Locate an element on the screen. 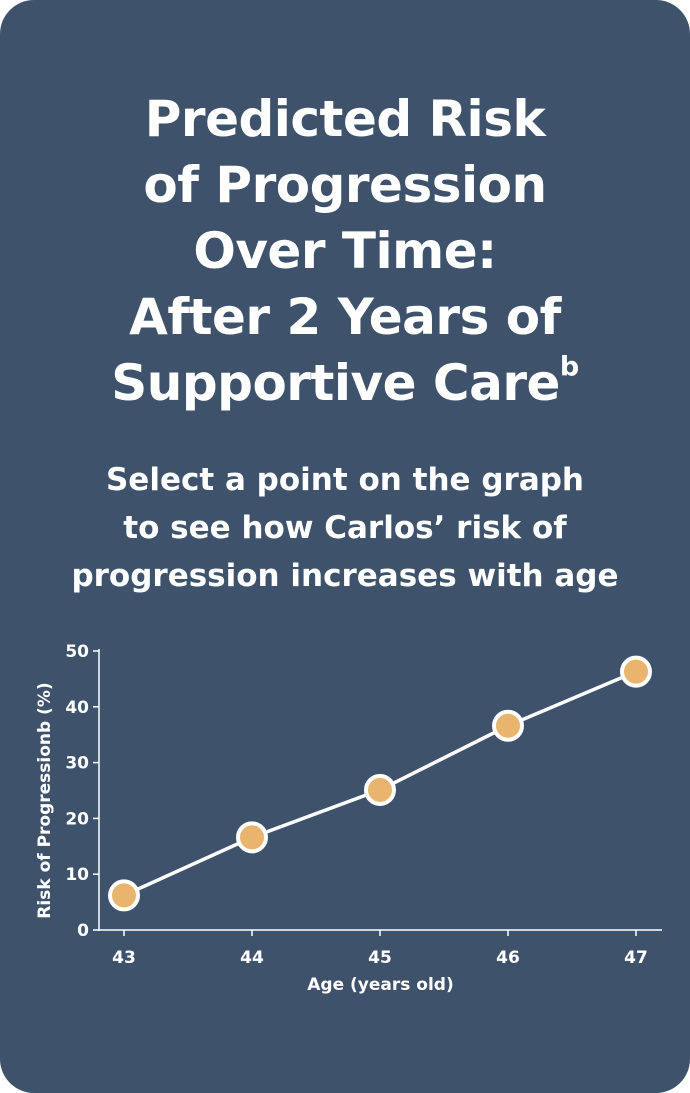 This screenshot has height=1093, width=690. x-tick-label: 45 is located at coordinates (380, 958).